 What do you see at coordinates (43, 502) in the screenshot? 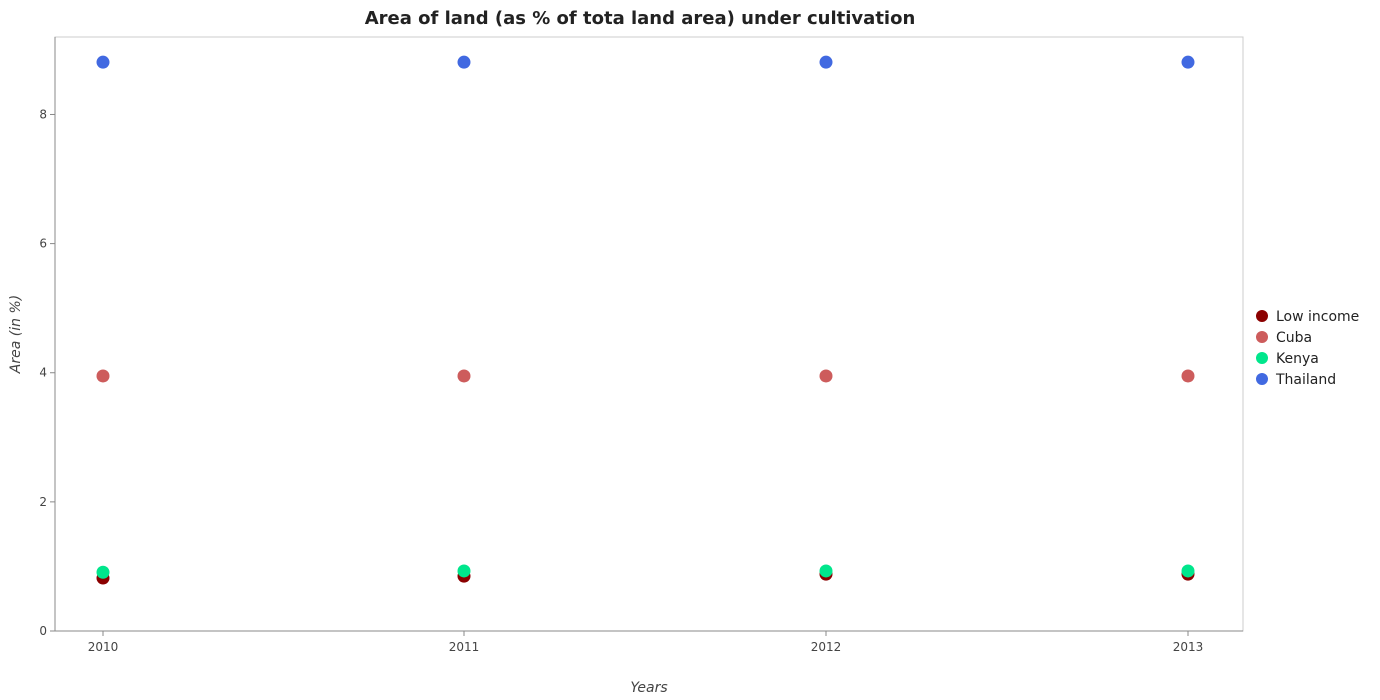
I see `y-tick-label: 2` at bounding box center [43, 502].